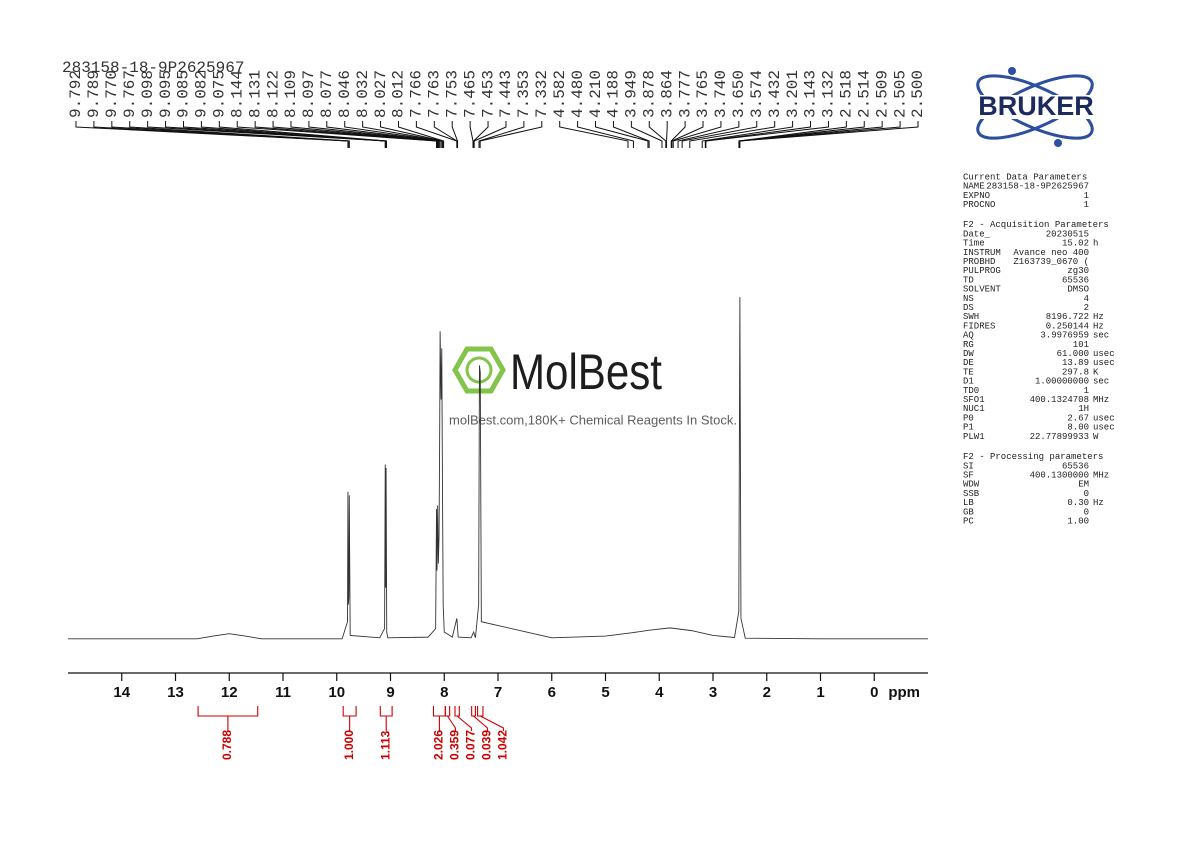  What do you see at coordinates (703, 94) in the screenshot?
I see `peak-label: 3.765` at bounding box center [703, 94].